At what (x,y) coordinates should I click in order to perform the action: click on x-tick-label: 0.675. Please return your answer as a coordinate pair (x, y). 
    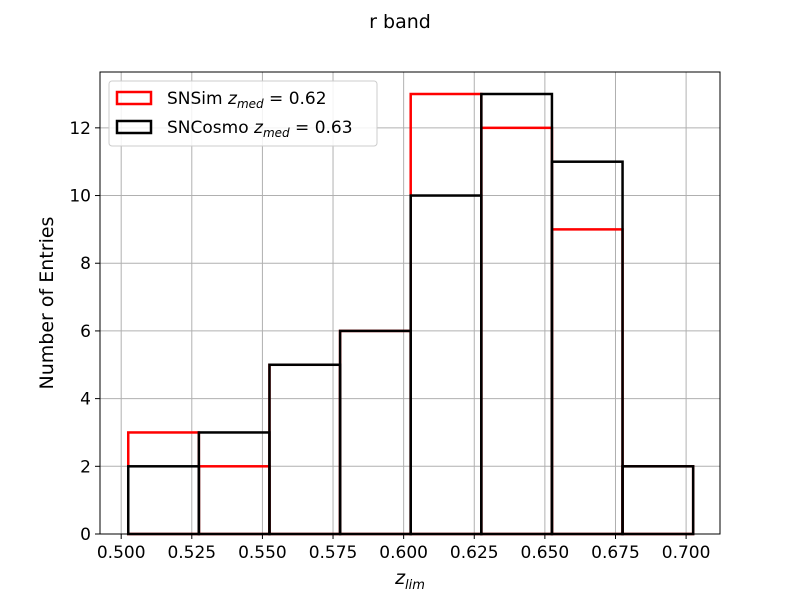
    Looking at the image, I should click on (615, 553).